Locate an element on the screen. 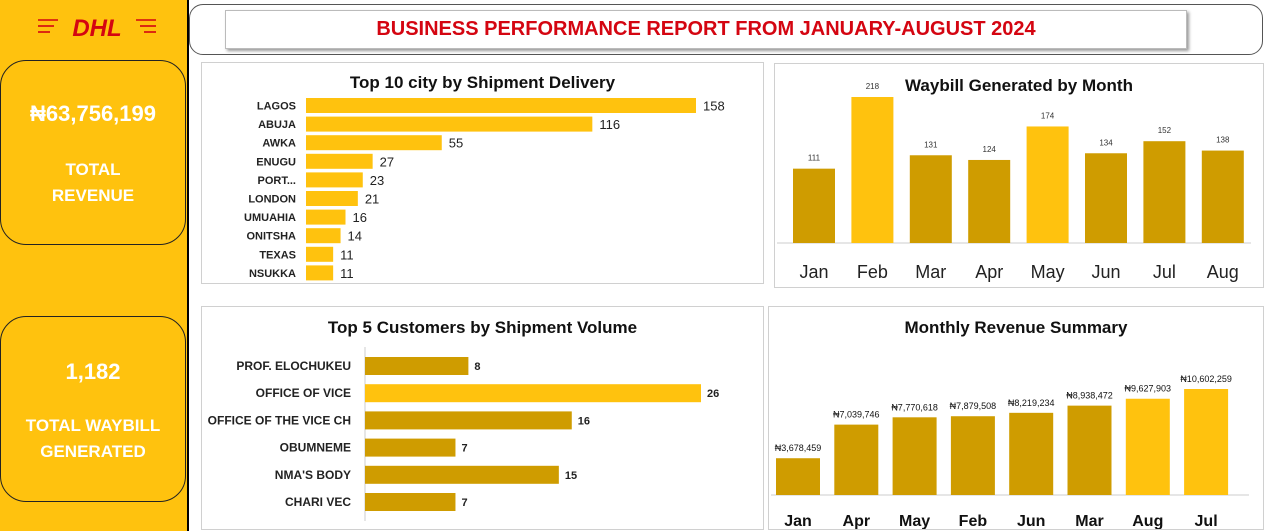  revenue-month-label: Feb is located at coordinates (973, 521).